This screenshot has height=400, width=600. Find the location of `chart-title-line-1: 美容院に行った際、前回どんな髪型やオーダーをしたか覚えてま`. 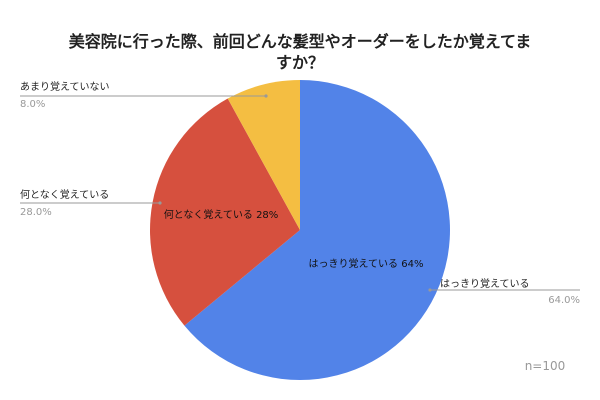

chart-title-line-1: 美容院に行った際、前回どんな髪型やオーダーをしたか覚えてま is located at coordinates (300, 41).